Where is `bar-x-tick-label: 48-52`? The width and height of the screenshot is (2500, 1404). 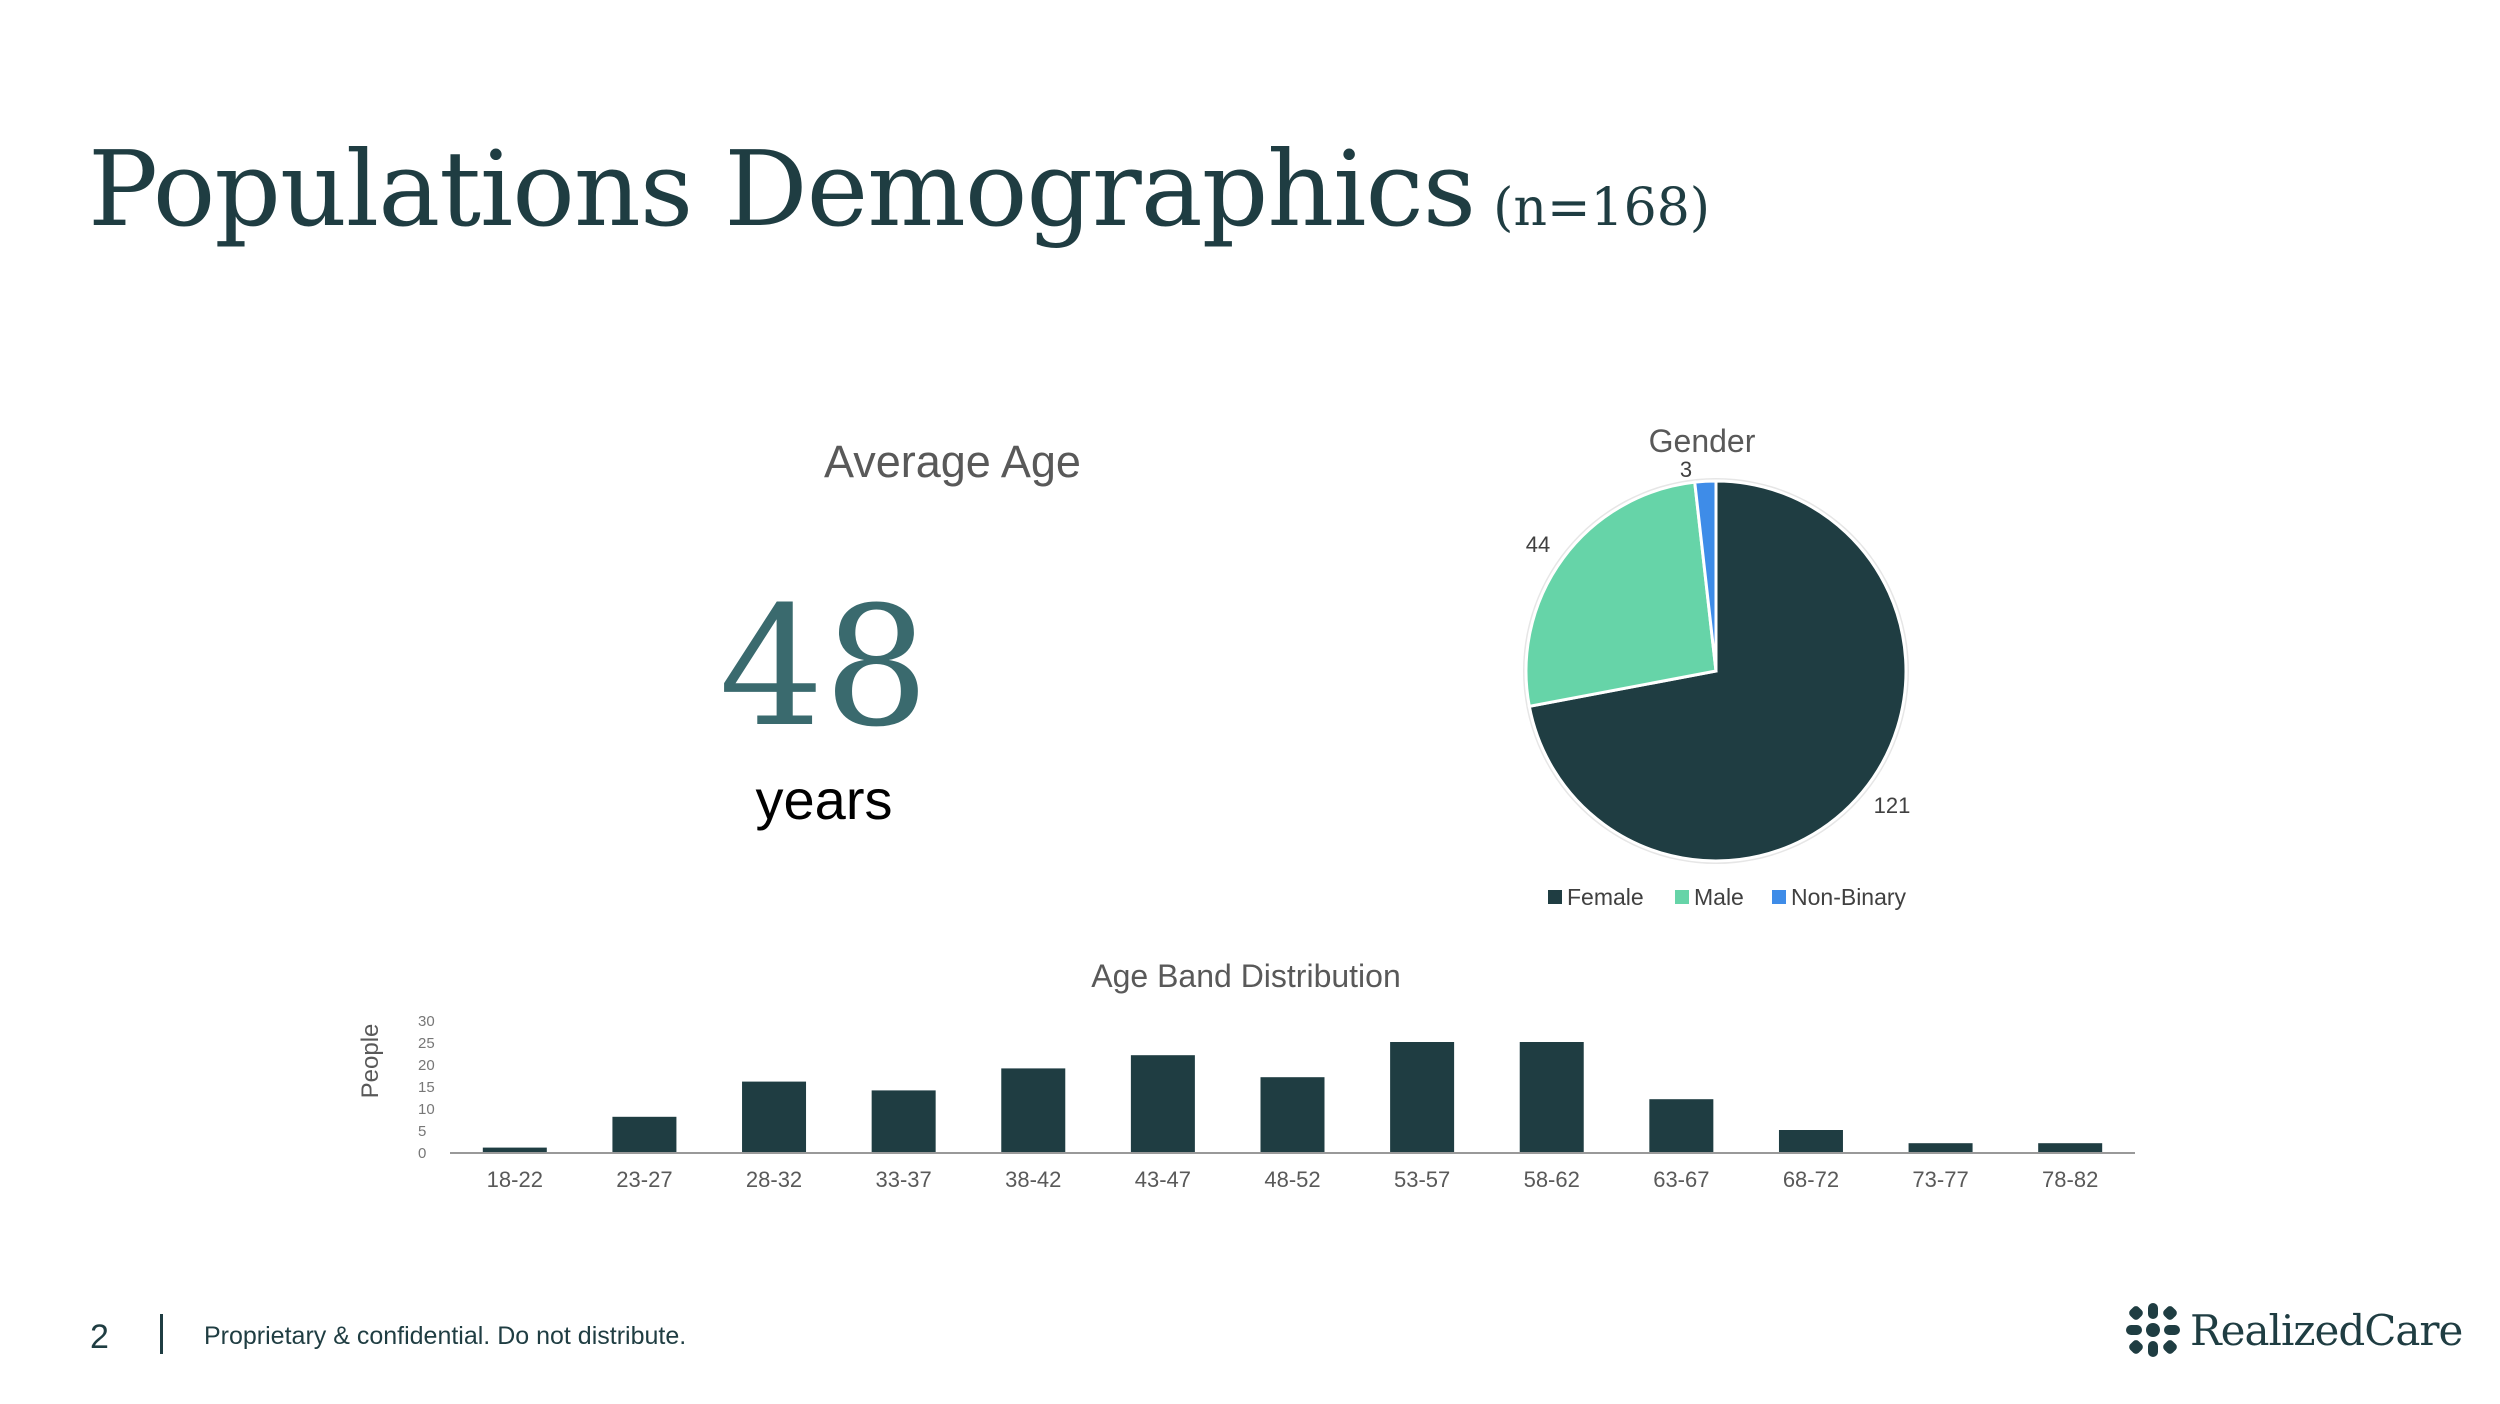 bar-x-tick-label: 48-52 is located at coordinates (1292, 1179).